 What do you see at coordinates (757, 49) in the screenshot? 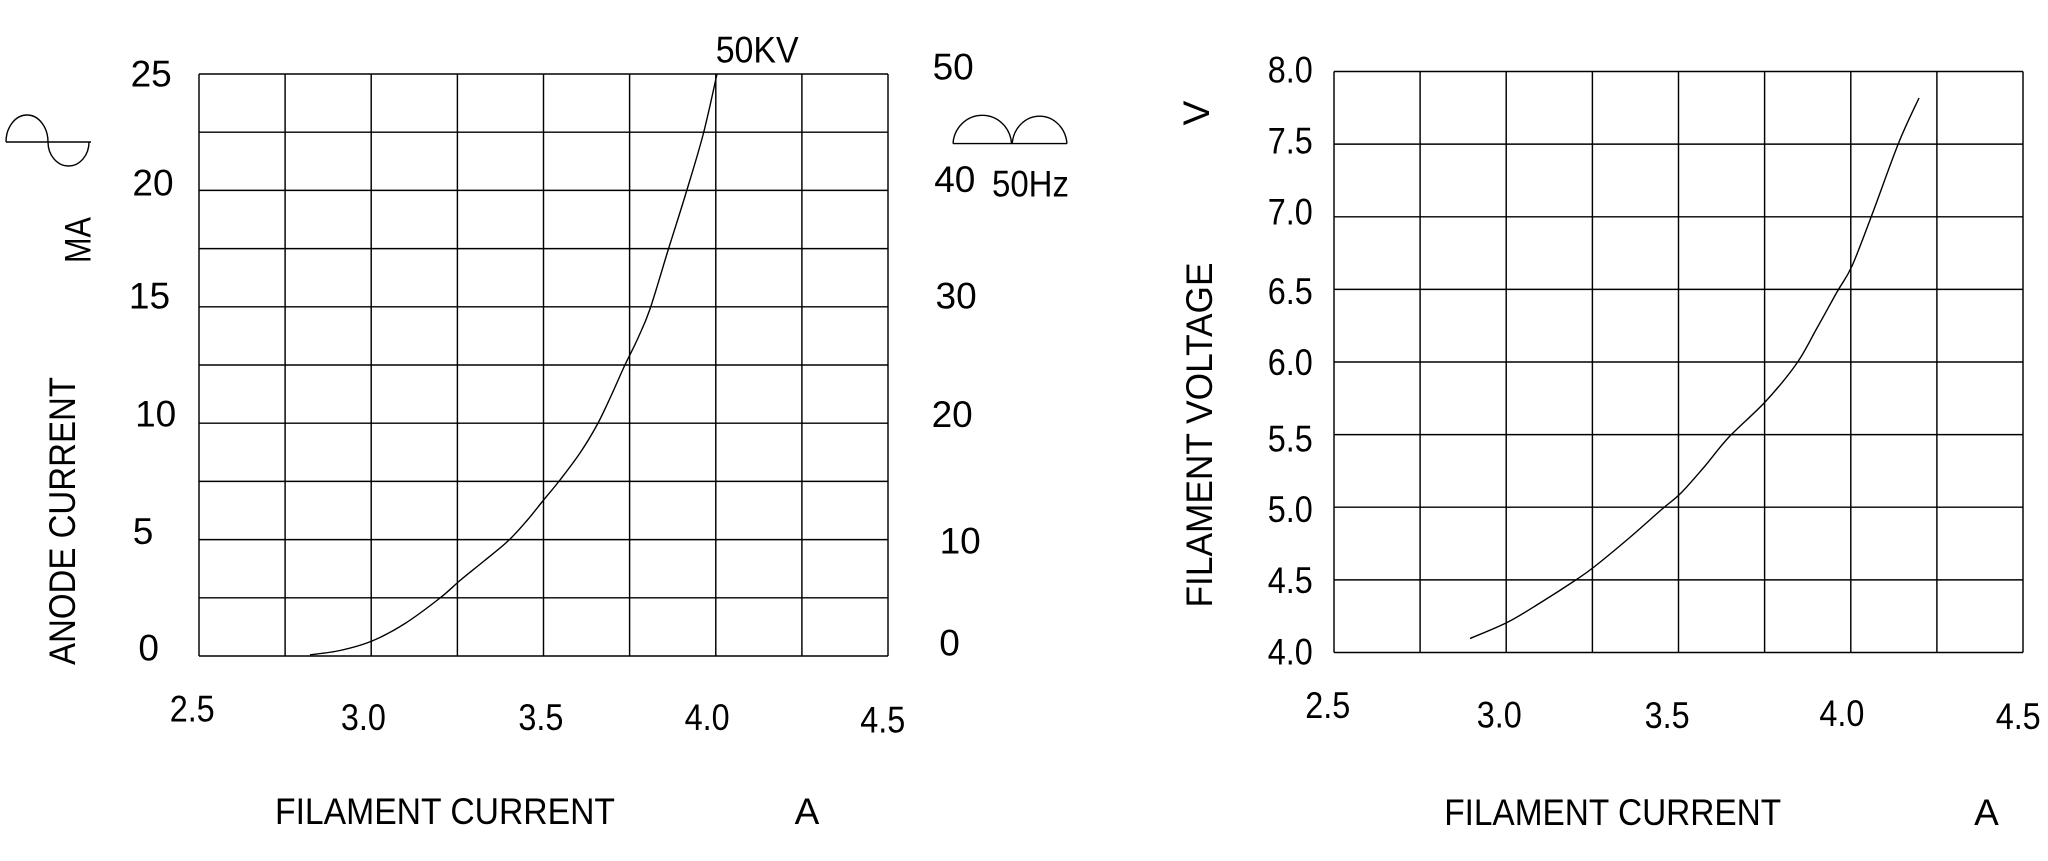
I see `svg-text: 50KV` at bounding box center [757, 49].